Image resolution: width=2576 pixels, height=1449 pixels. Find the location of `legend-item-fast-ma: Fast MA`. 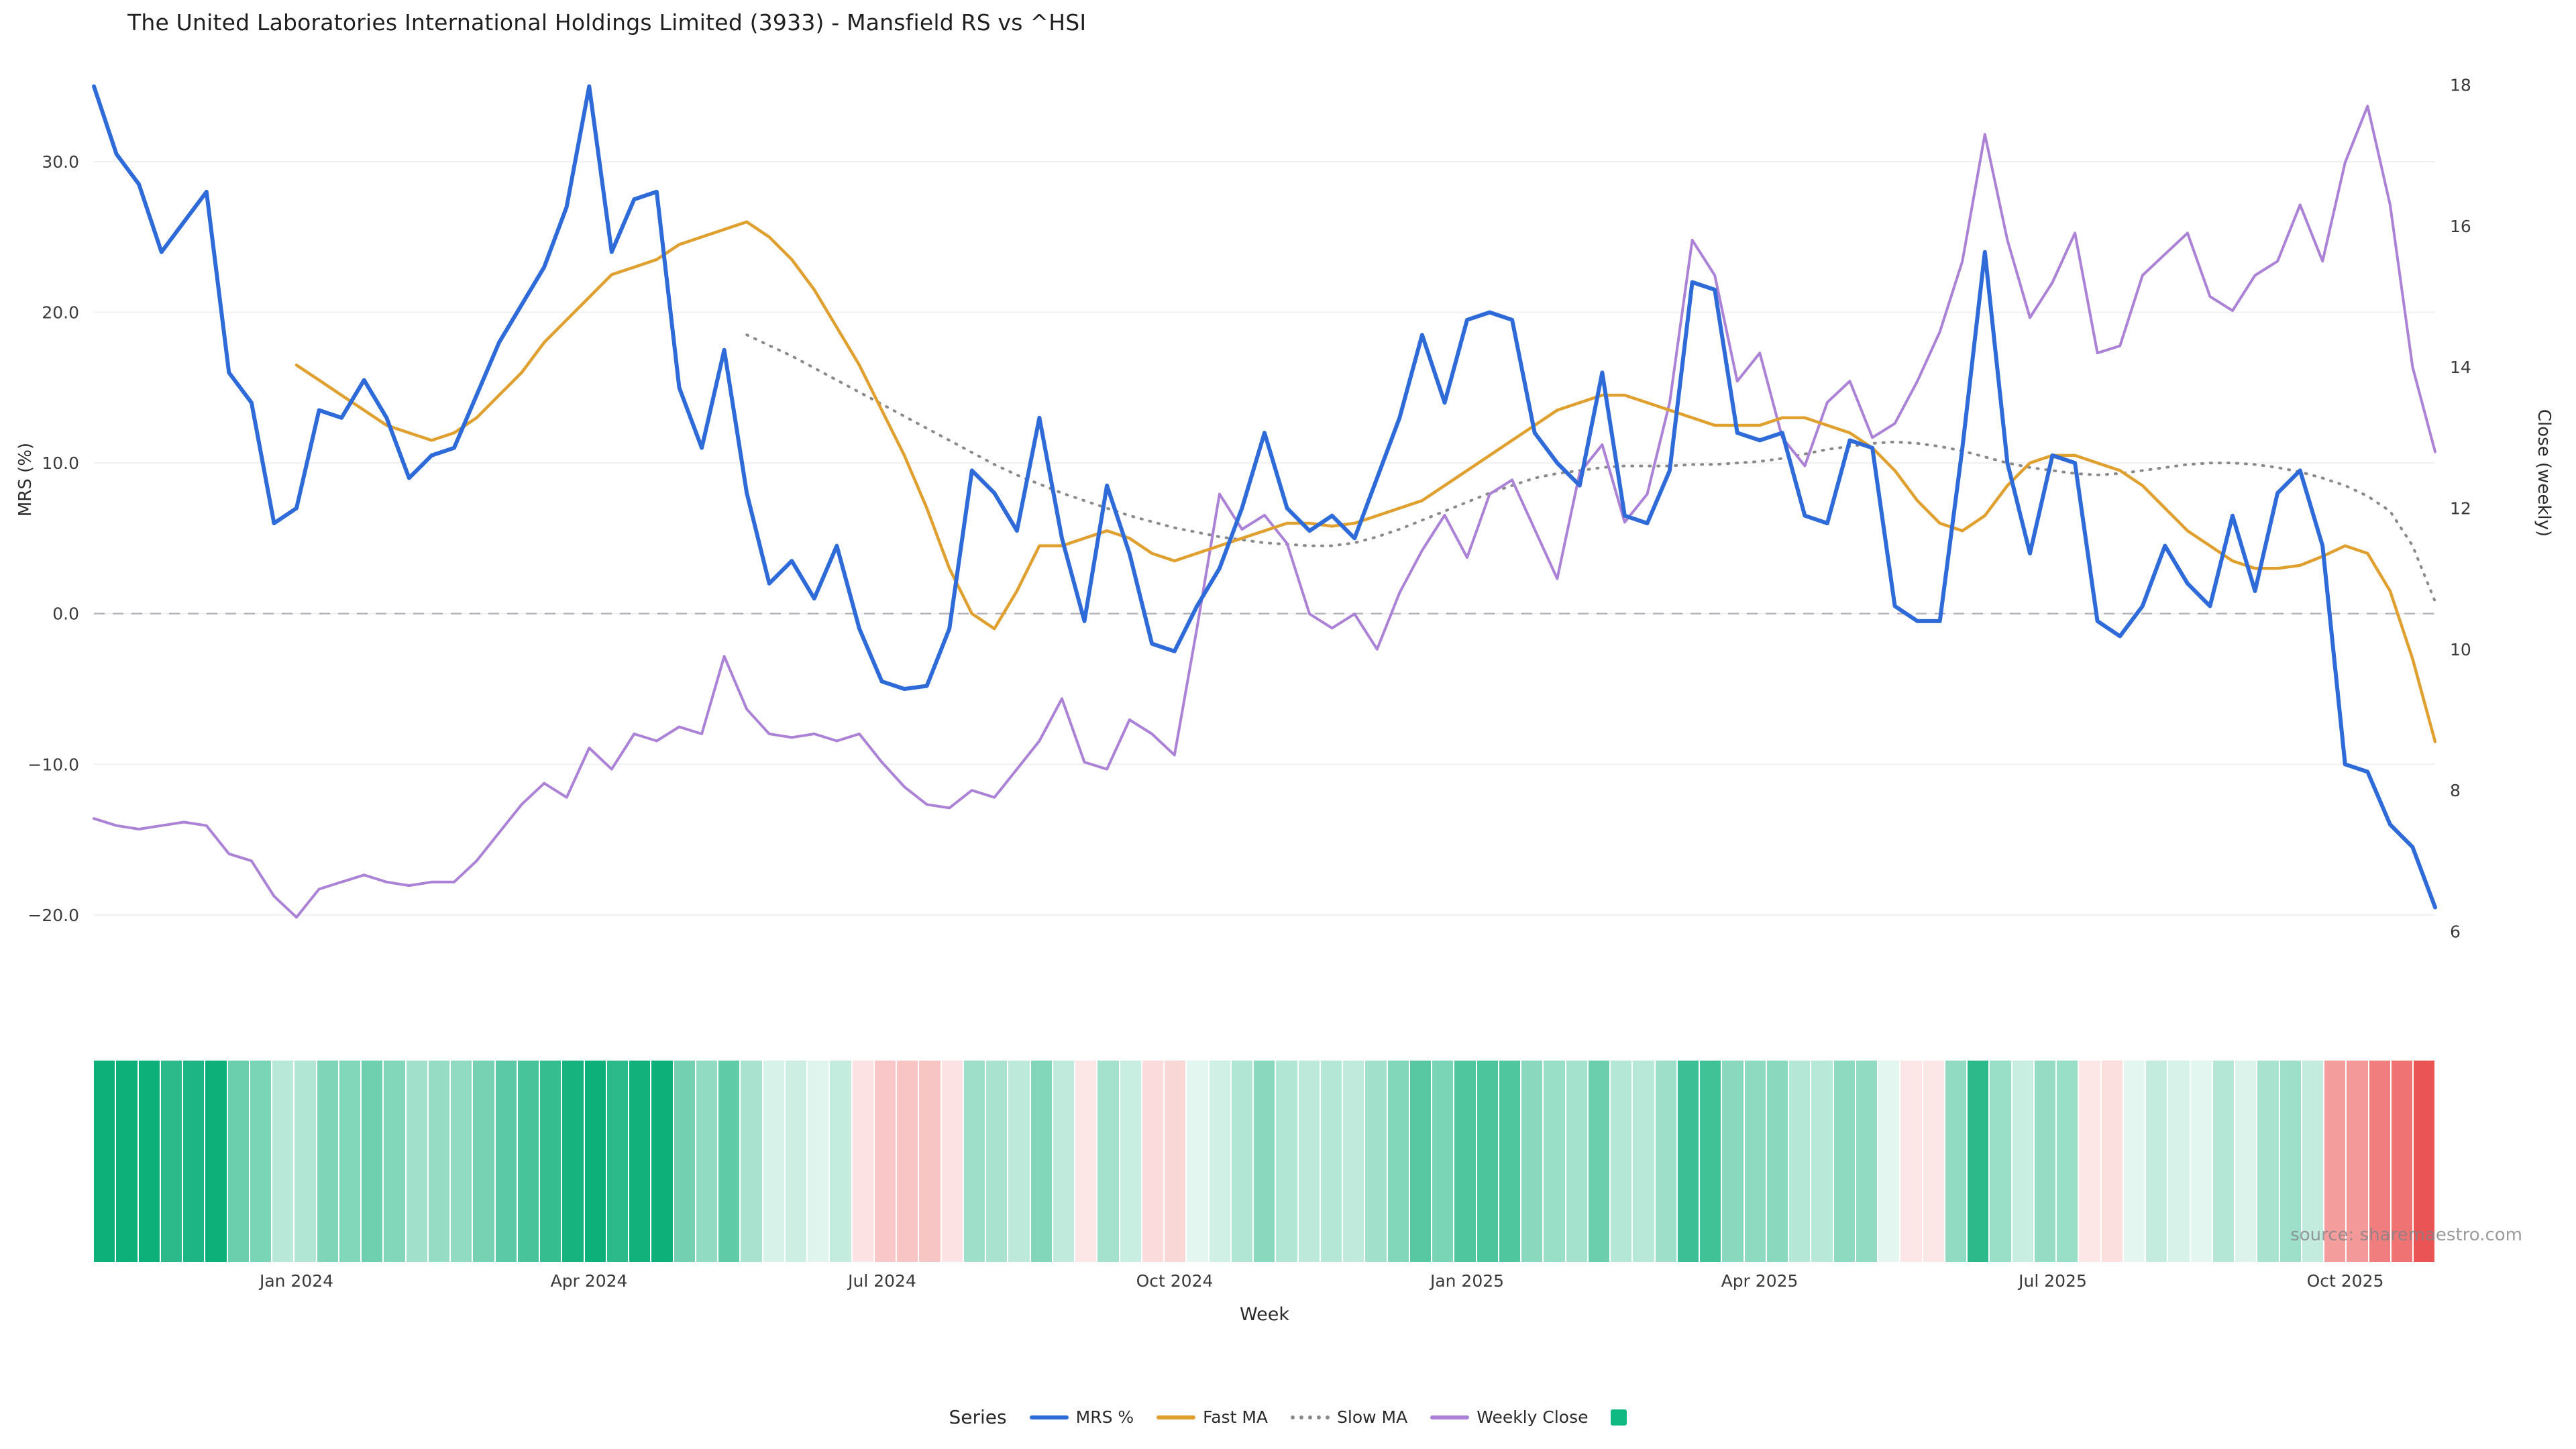

legend-item-fast-ma: Fast MA is located at coordinates (1212, 1417).